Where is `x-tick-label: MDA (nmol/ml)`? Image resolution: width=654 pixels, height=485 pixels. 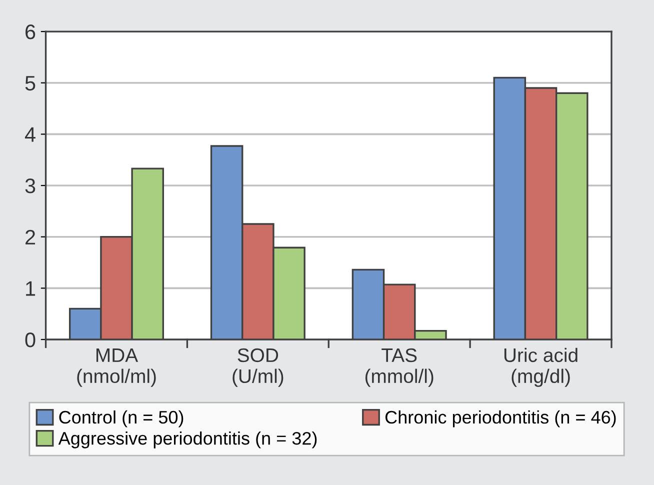
x-tick-label: MDA (nmol/ml) is located at coordinates (116, 367).